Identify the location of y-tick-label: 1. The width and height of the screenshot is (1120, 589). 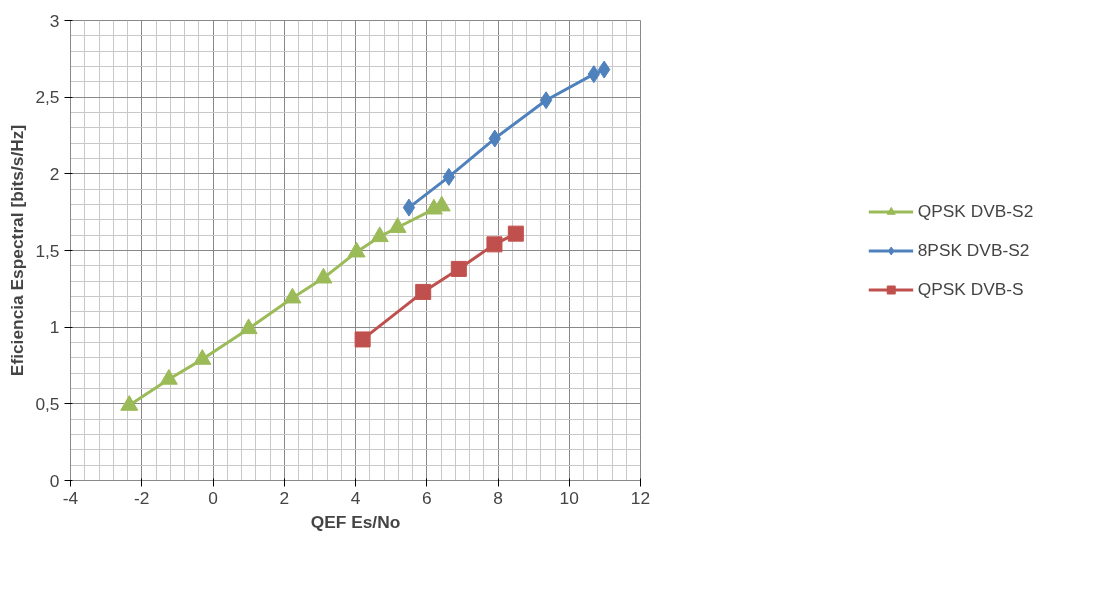
(54, 327).